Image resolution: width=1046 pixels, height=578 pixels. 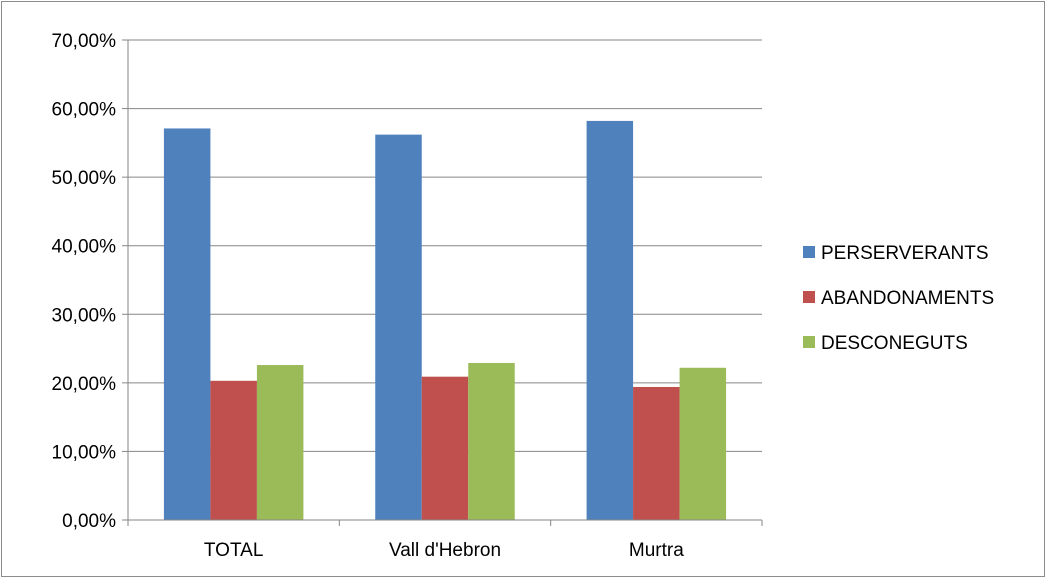 What do you see at coordinates (656, 550) in the screenshot?
I see `x-tick-label: Murtra` at bounding box center [656, 550].